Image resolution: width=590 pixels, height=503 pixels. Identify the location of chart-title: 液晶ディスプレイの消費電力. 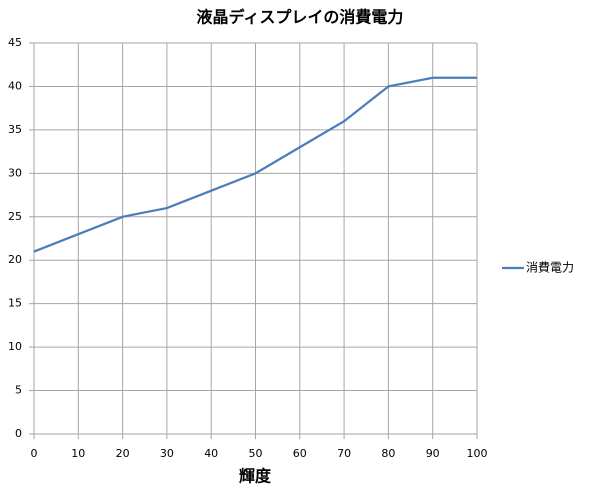
(300, 17).